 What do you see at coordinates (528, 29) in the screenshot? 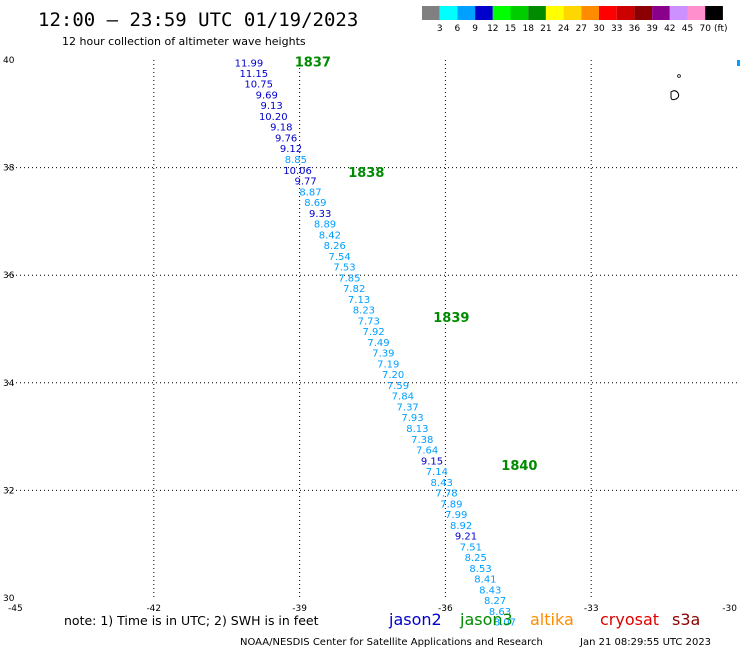
I see `colorbar-label: 18` at bounding box center [528, 29].